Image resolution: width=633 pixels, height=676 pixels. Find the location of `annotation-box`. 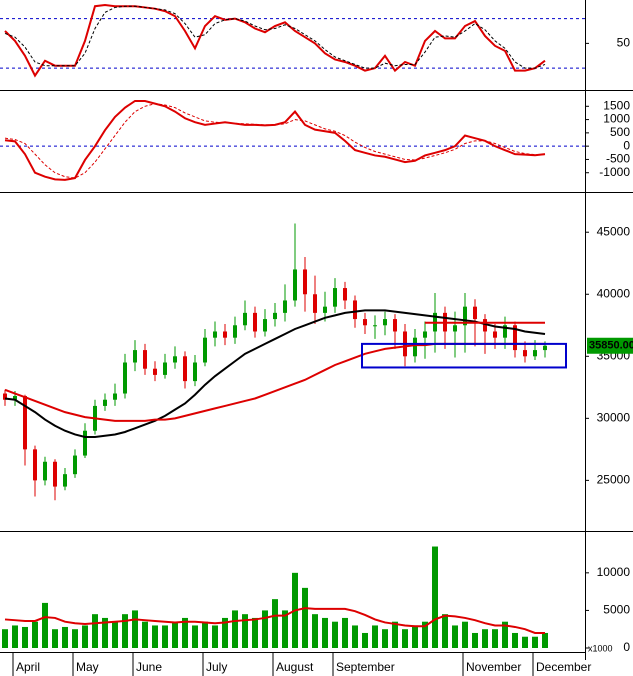

annotation-box is located at coordinates (464, 355).